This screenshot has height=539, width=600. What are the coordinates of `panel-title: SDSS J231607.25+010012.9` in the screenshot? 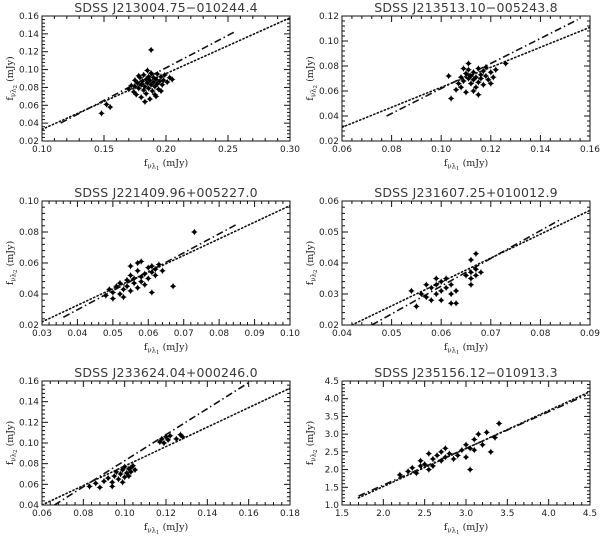 It's located at (466, 192).